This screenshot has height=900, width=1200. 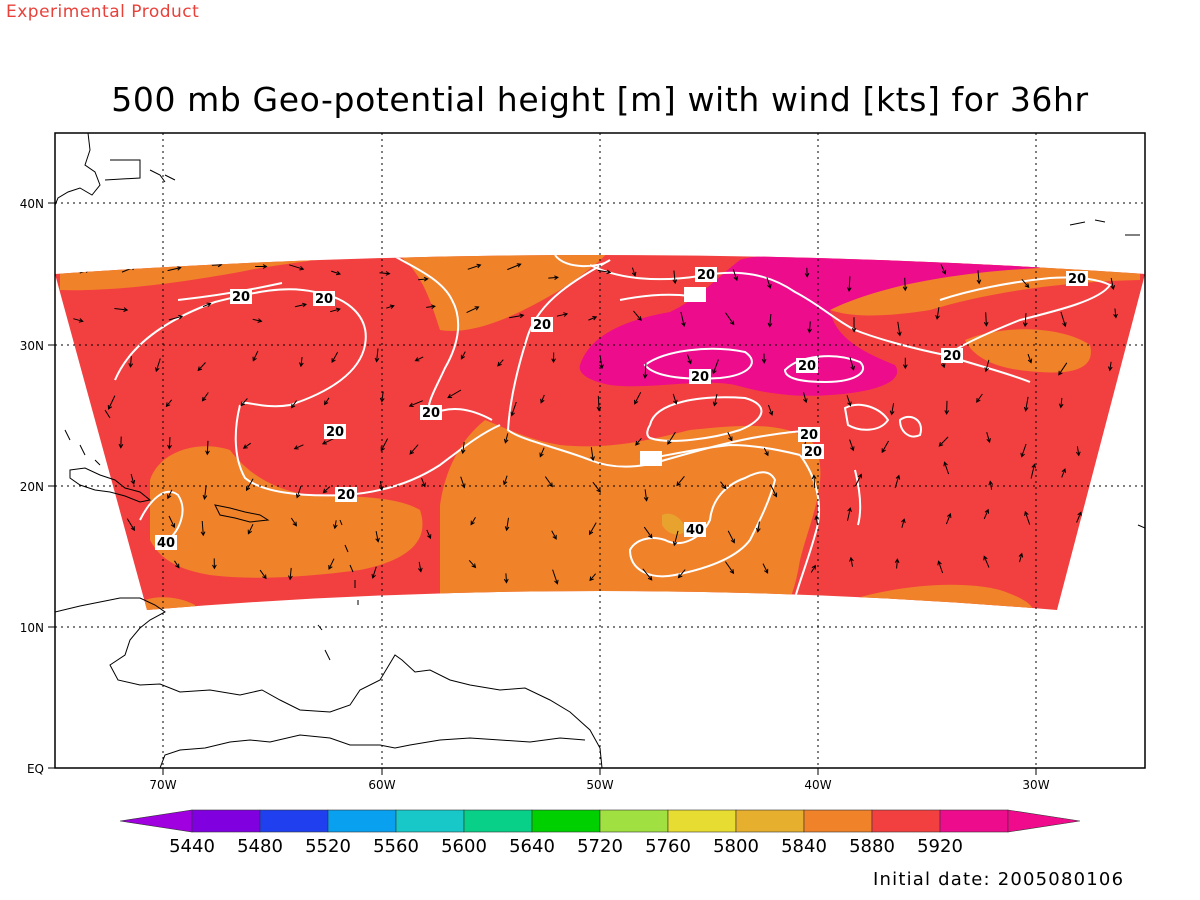 I want to click on colorbar-label: 5840, so click(x=804, y=846).